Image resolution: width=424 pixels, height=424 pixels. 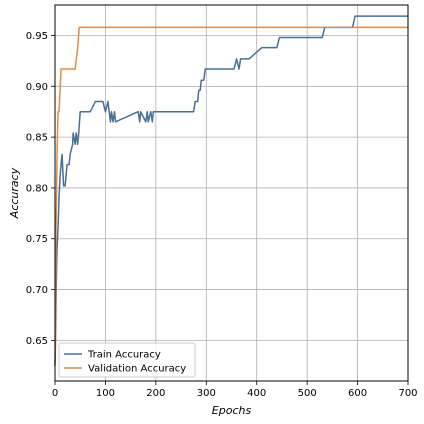 What do you see at coordinates (37, 239) in the screenshot?
I see `y-tick-label: 0.75` at bounding box center [37, 239].